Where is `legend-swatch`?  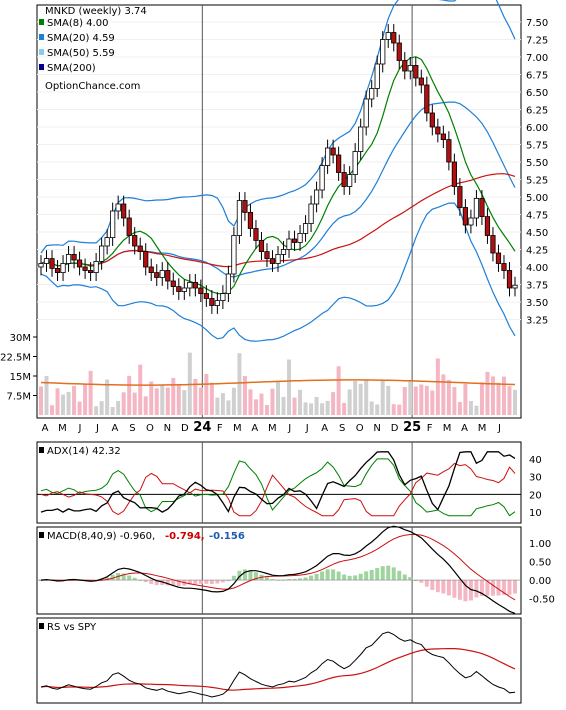
legend-swatch is located at coordinates (41, 67).